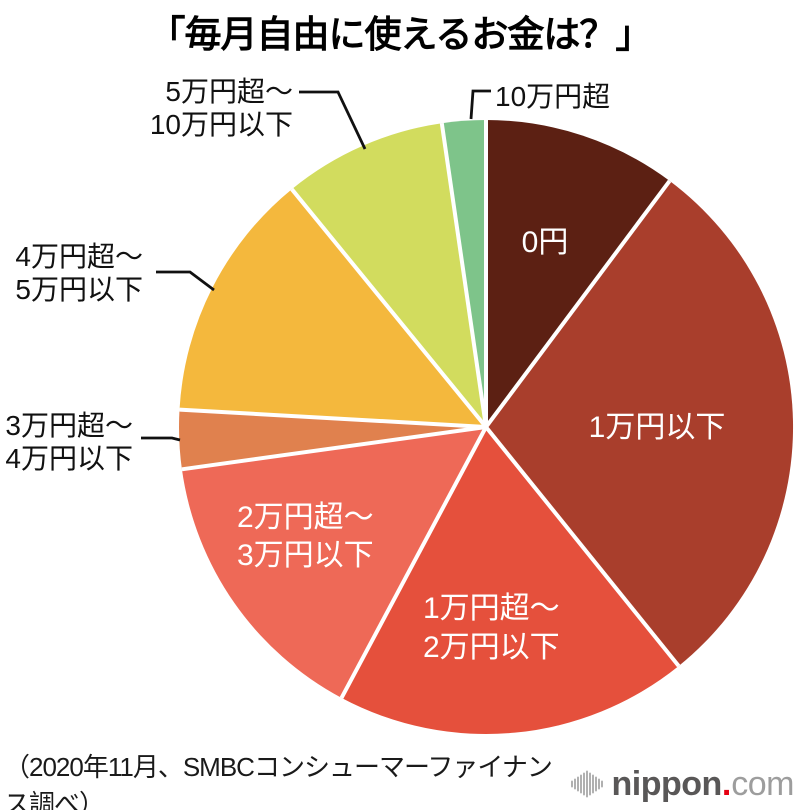 This screenshot has height=810, width=800. I want to click on slice-label-6: 5万円超〜 10万円以下, so click(221, 108).